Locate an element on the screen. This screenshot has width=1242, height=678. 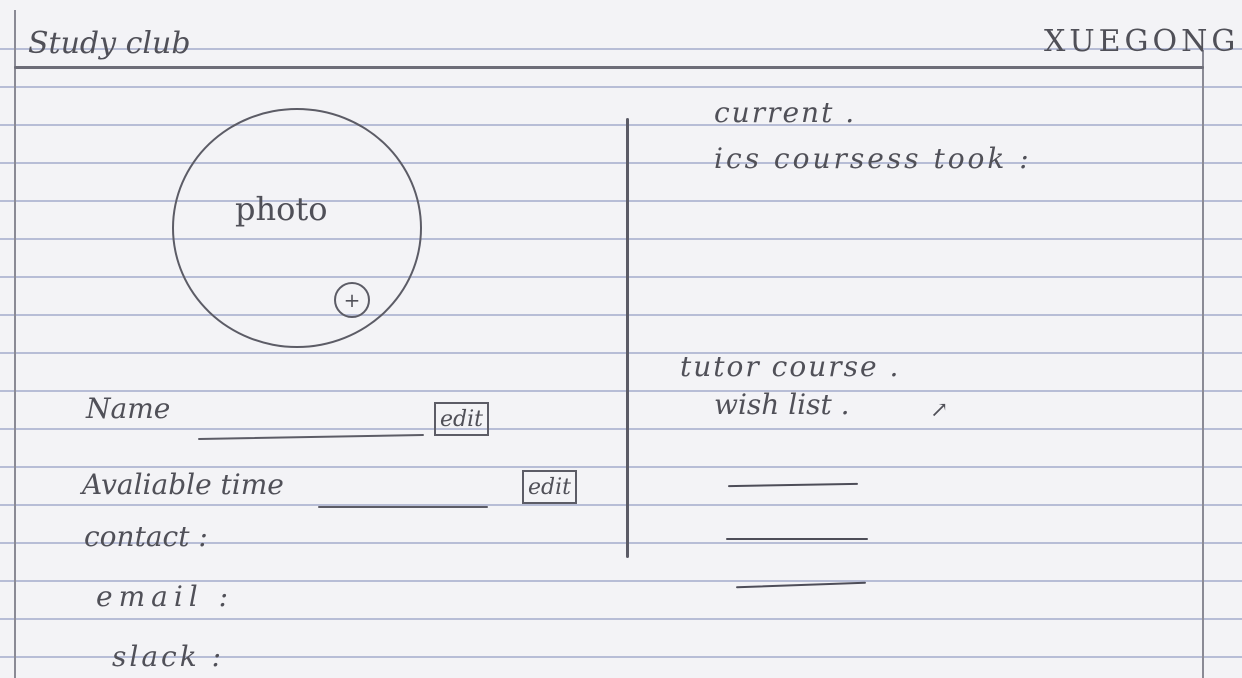
edit-name-button: edit is located at coordinates (461, 419).